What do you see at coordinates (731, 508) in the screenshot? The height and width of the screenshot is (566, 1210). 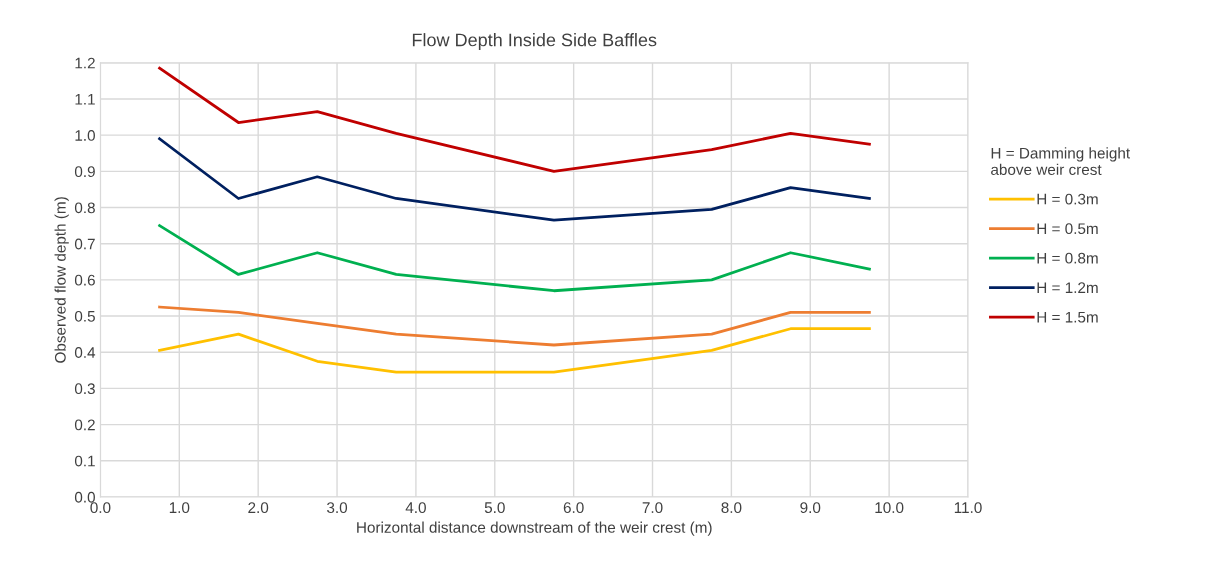 I see `x-tick-label: 8.0` at bounding box center [731, 508].